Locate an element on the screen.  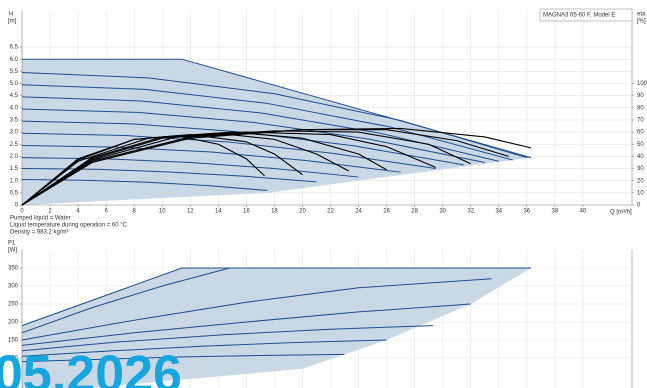
y2-tick-label: 10 is located at coordinates (640, 193).